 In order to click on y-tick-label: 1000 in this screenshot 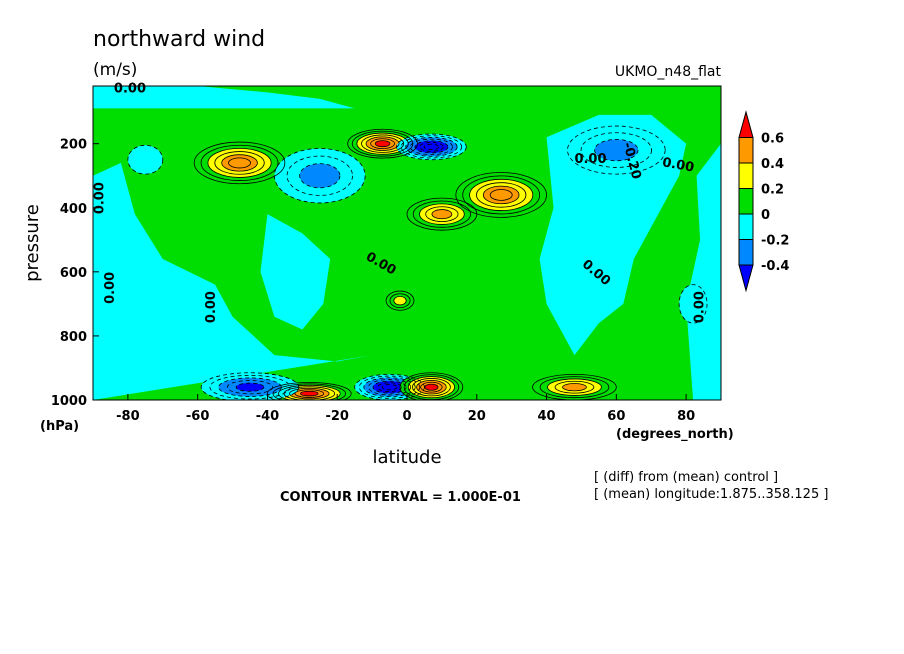, I will do `click(69, 401)`.